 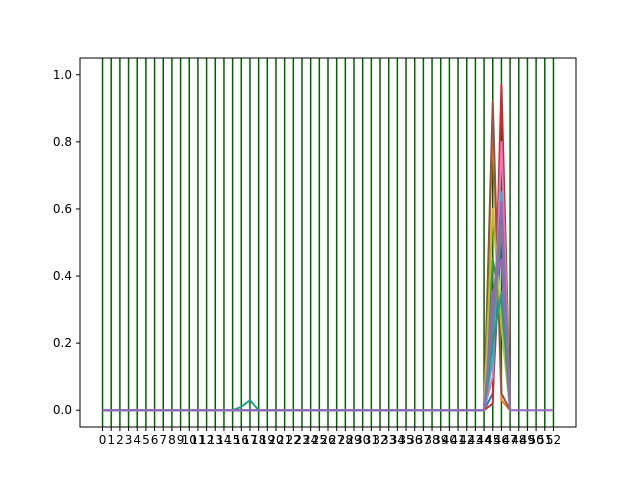 What do you see at coordinates (215, 440) in the screenshot?
I see `x-tick-label-13: 13` at bounding box center [215, 440].